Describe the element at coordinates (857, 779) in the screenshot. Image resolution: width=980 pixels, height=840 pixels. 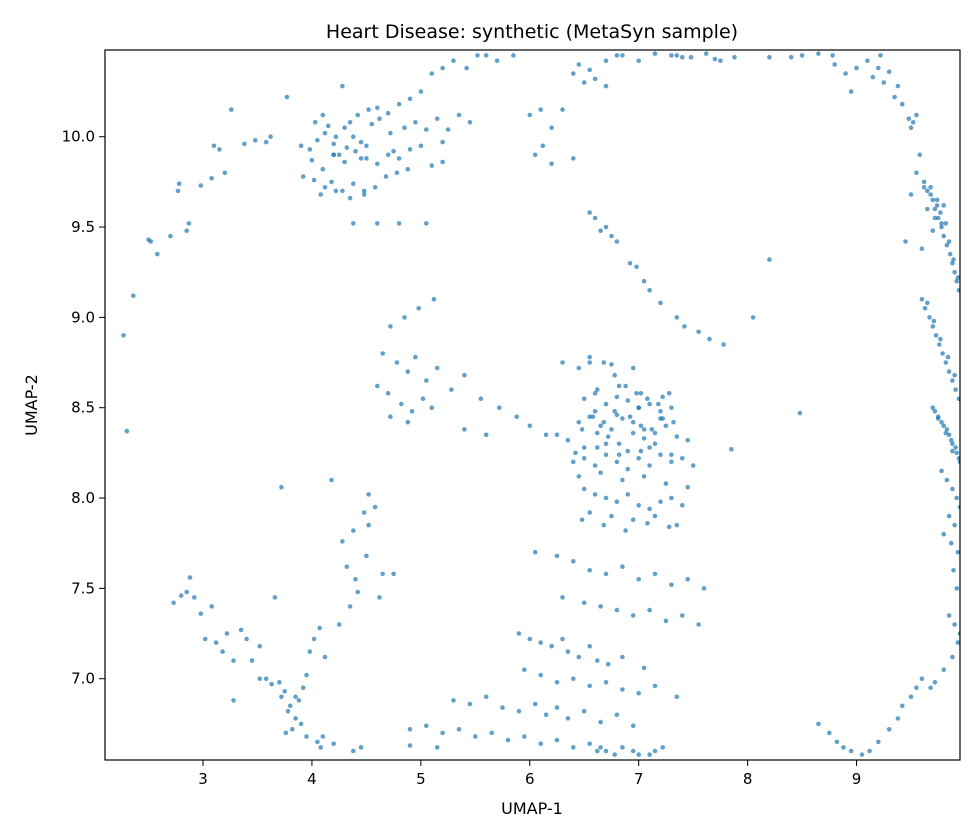
I see `x-tick-label: 9` at that location.